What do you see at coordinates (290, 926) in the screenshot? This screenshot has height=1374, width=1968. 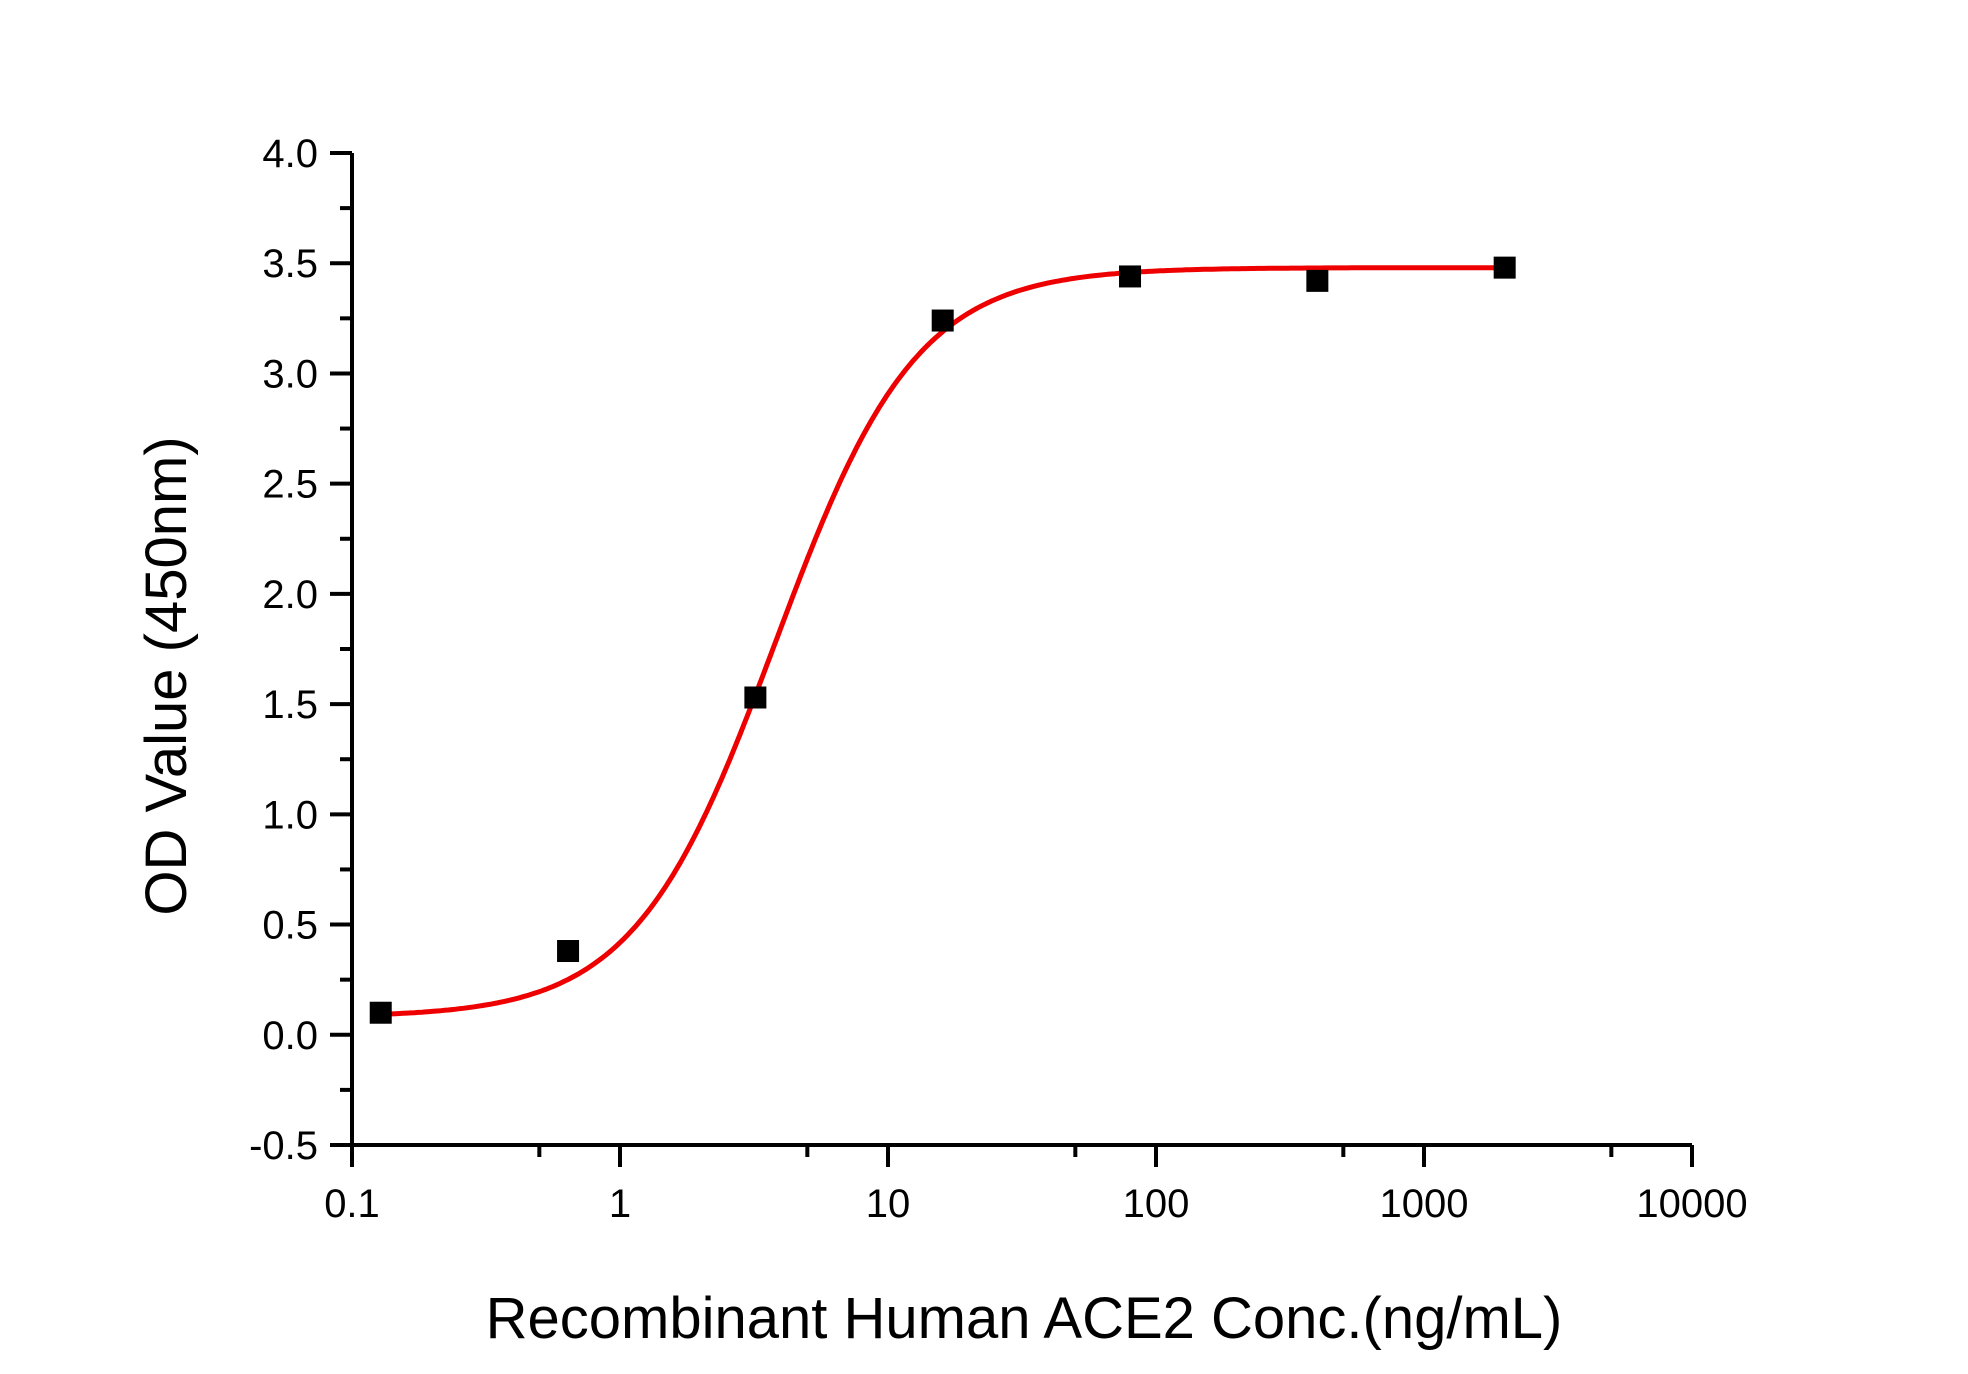 I see `y-tick-label: 0.5` at bounding box center [290, 926].